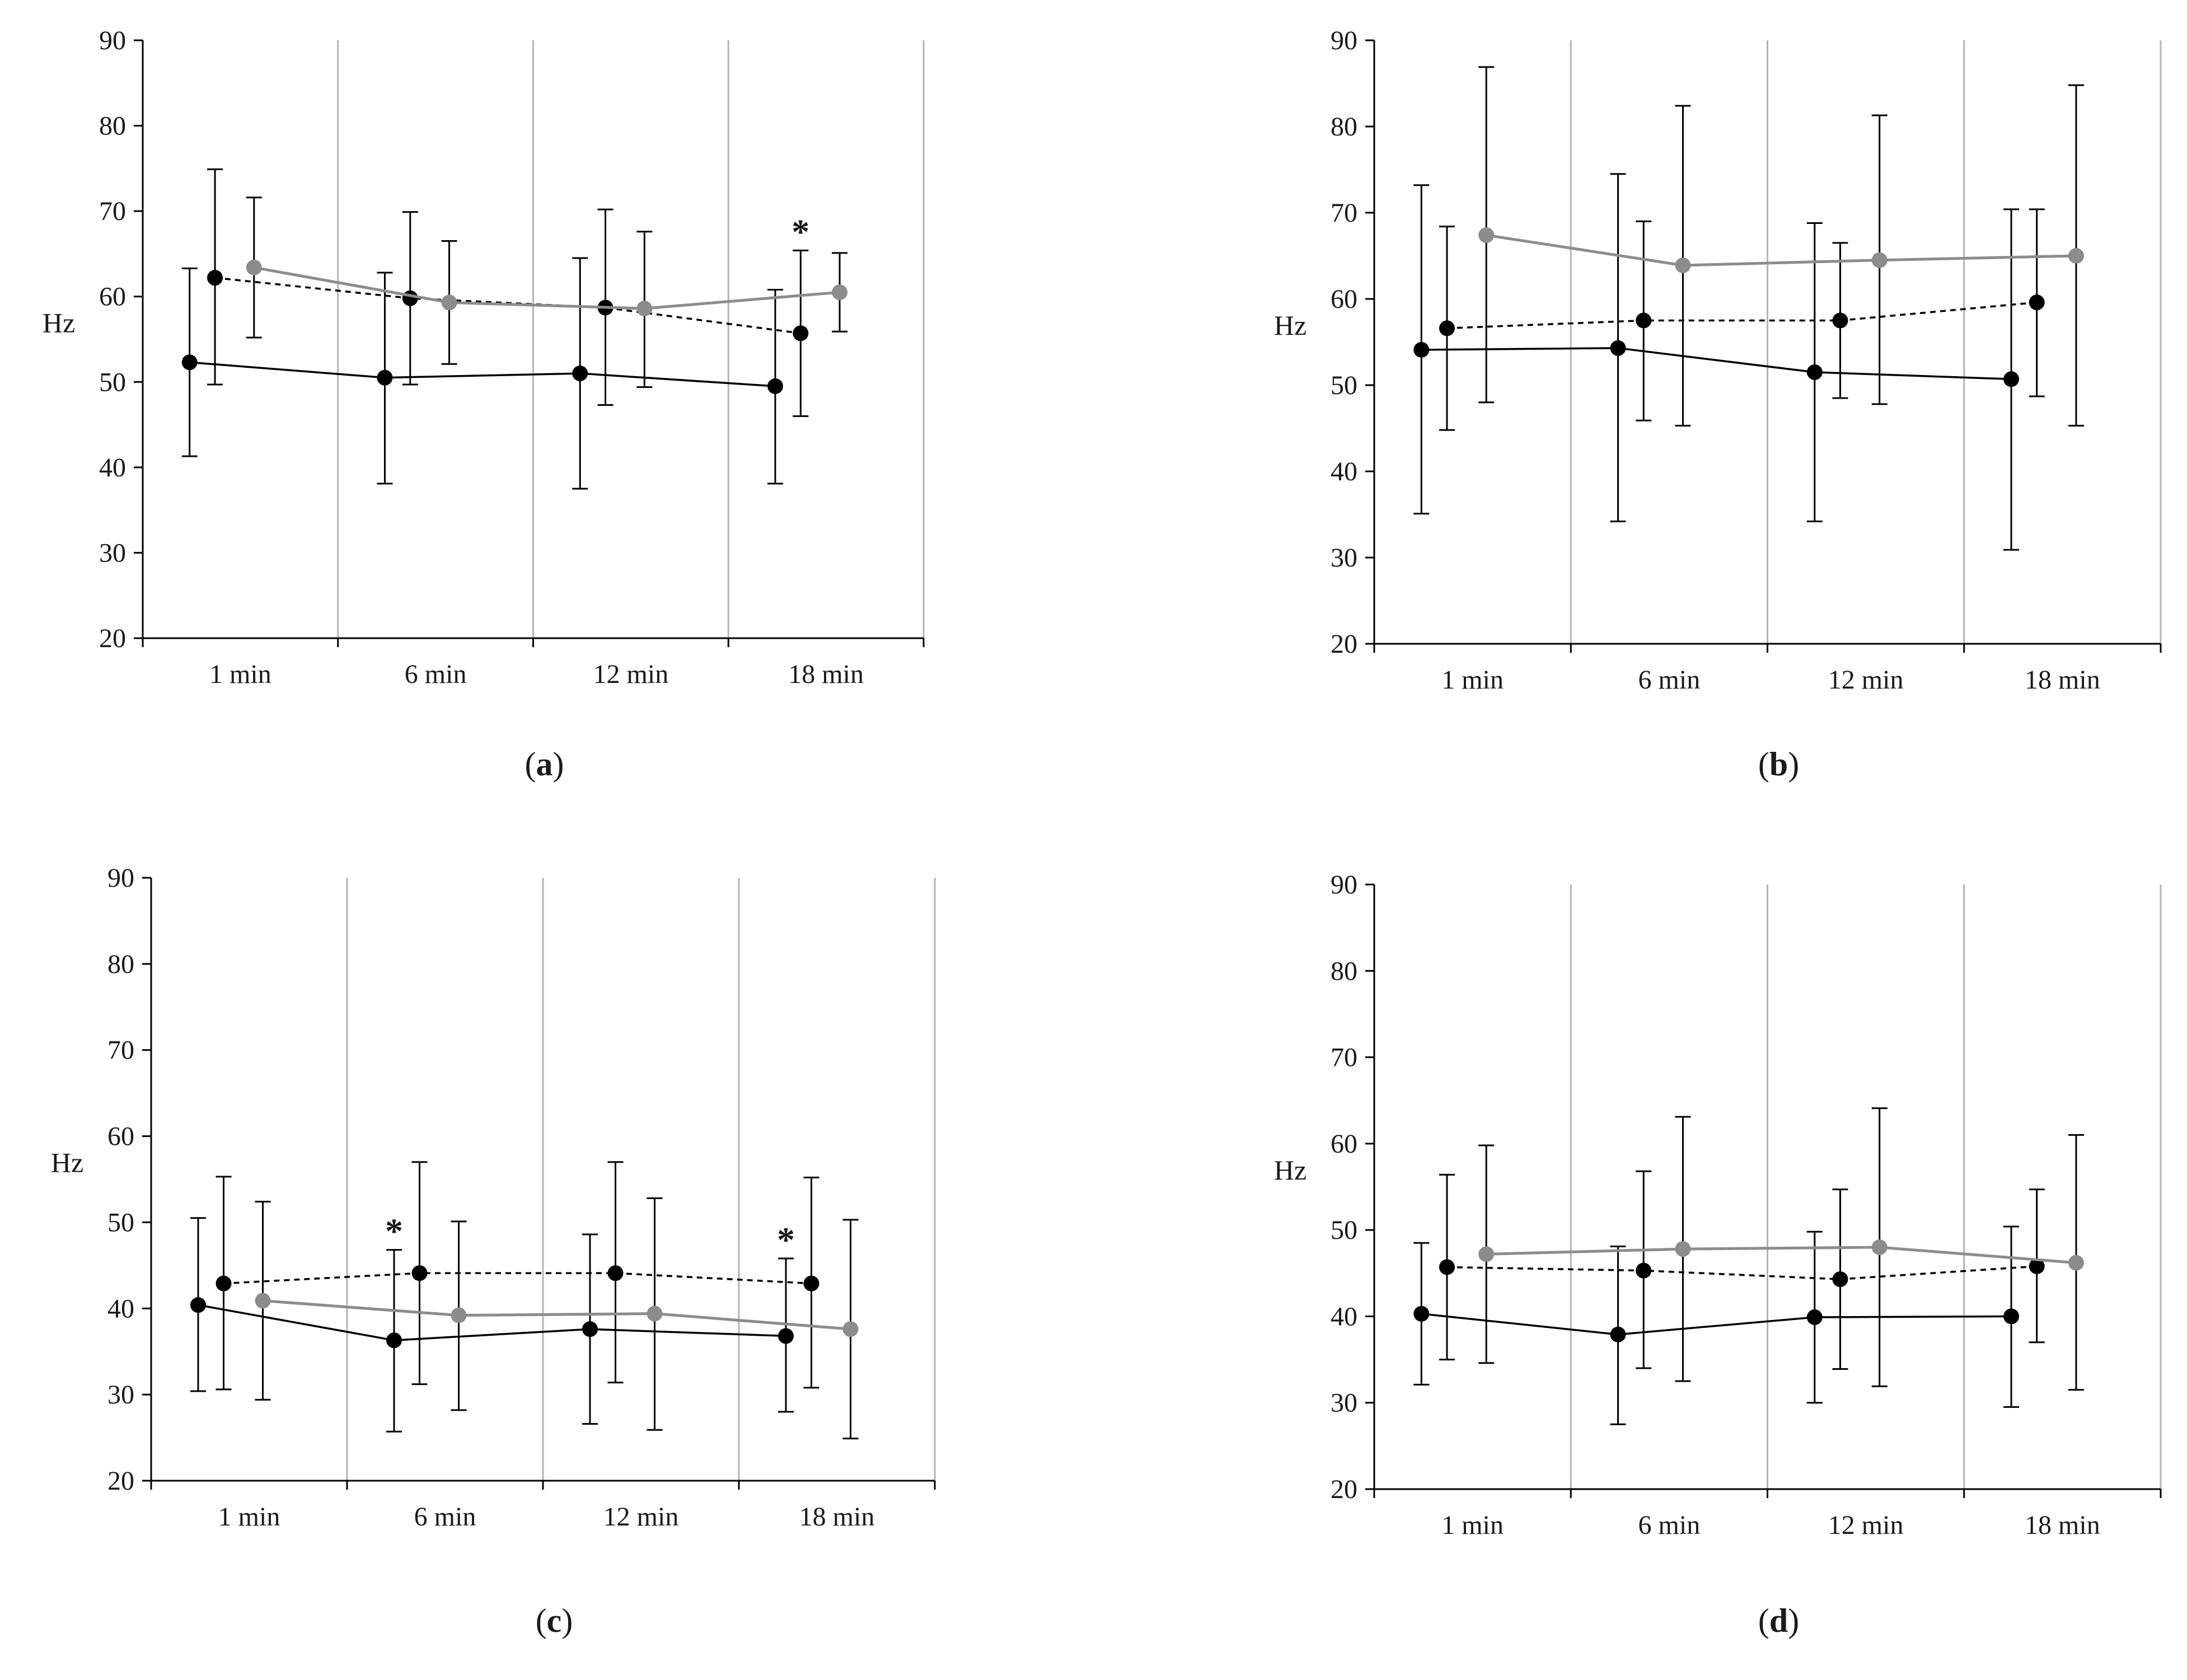 The height and width of the screenshot is (1680, 2187). What do you see at coordinates (1779, 1620) in the screenshot?
I see `panel-label: (d)` at bounding box center [1779, 1620].